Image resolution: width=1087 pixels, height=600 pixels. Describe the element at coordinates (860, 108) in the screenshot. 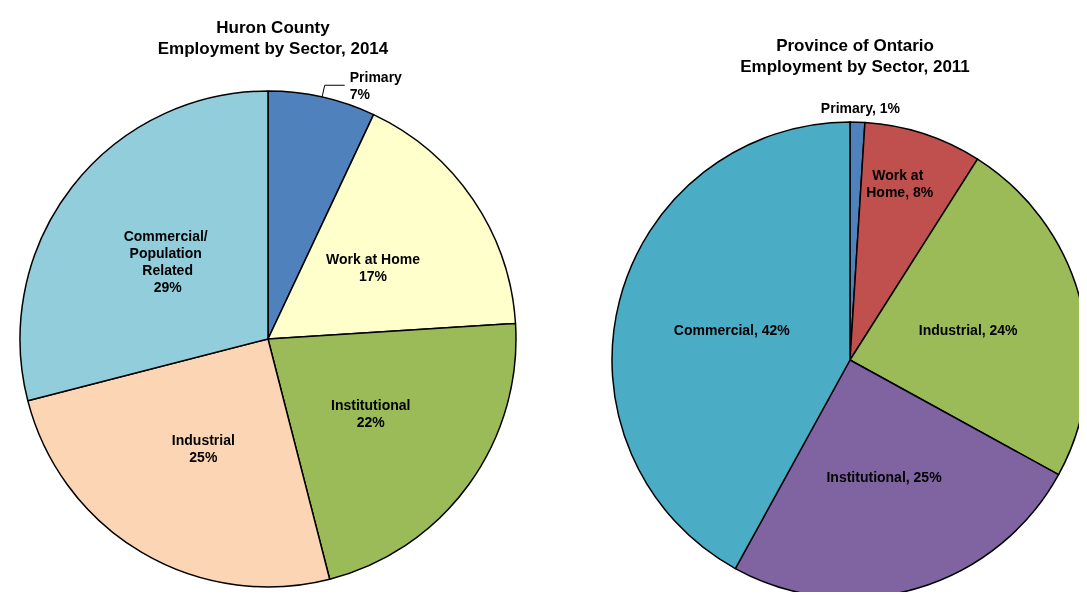

I see `slice-label: Primary, 1%` at that location.